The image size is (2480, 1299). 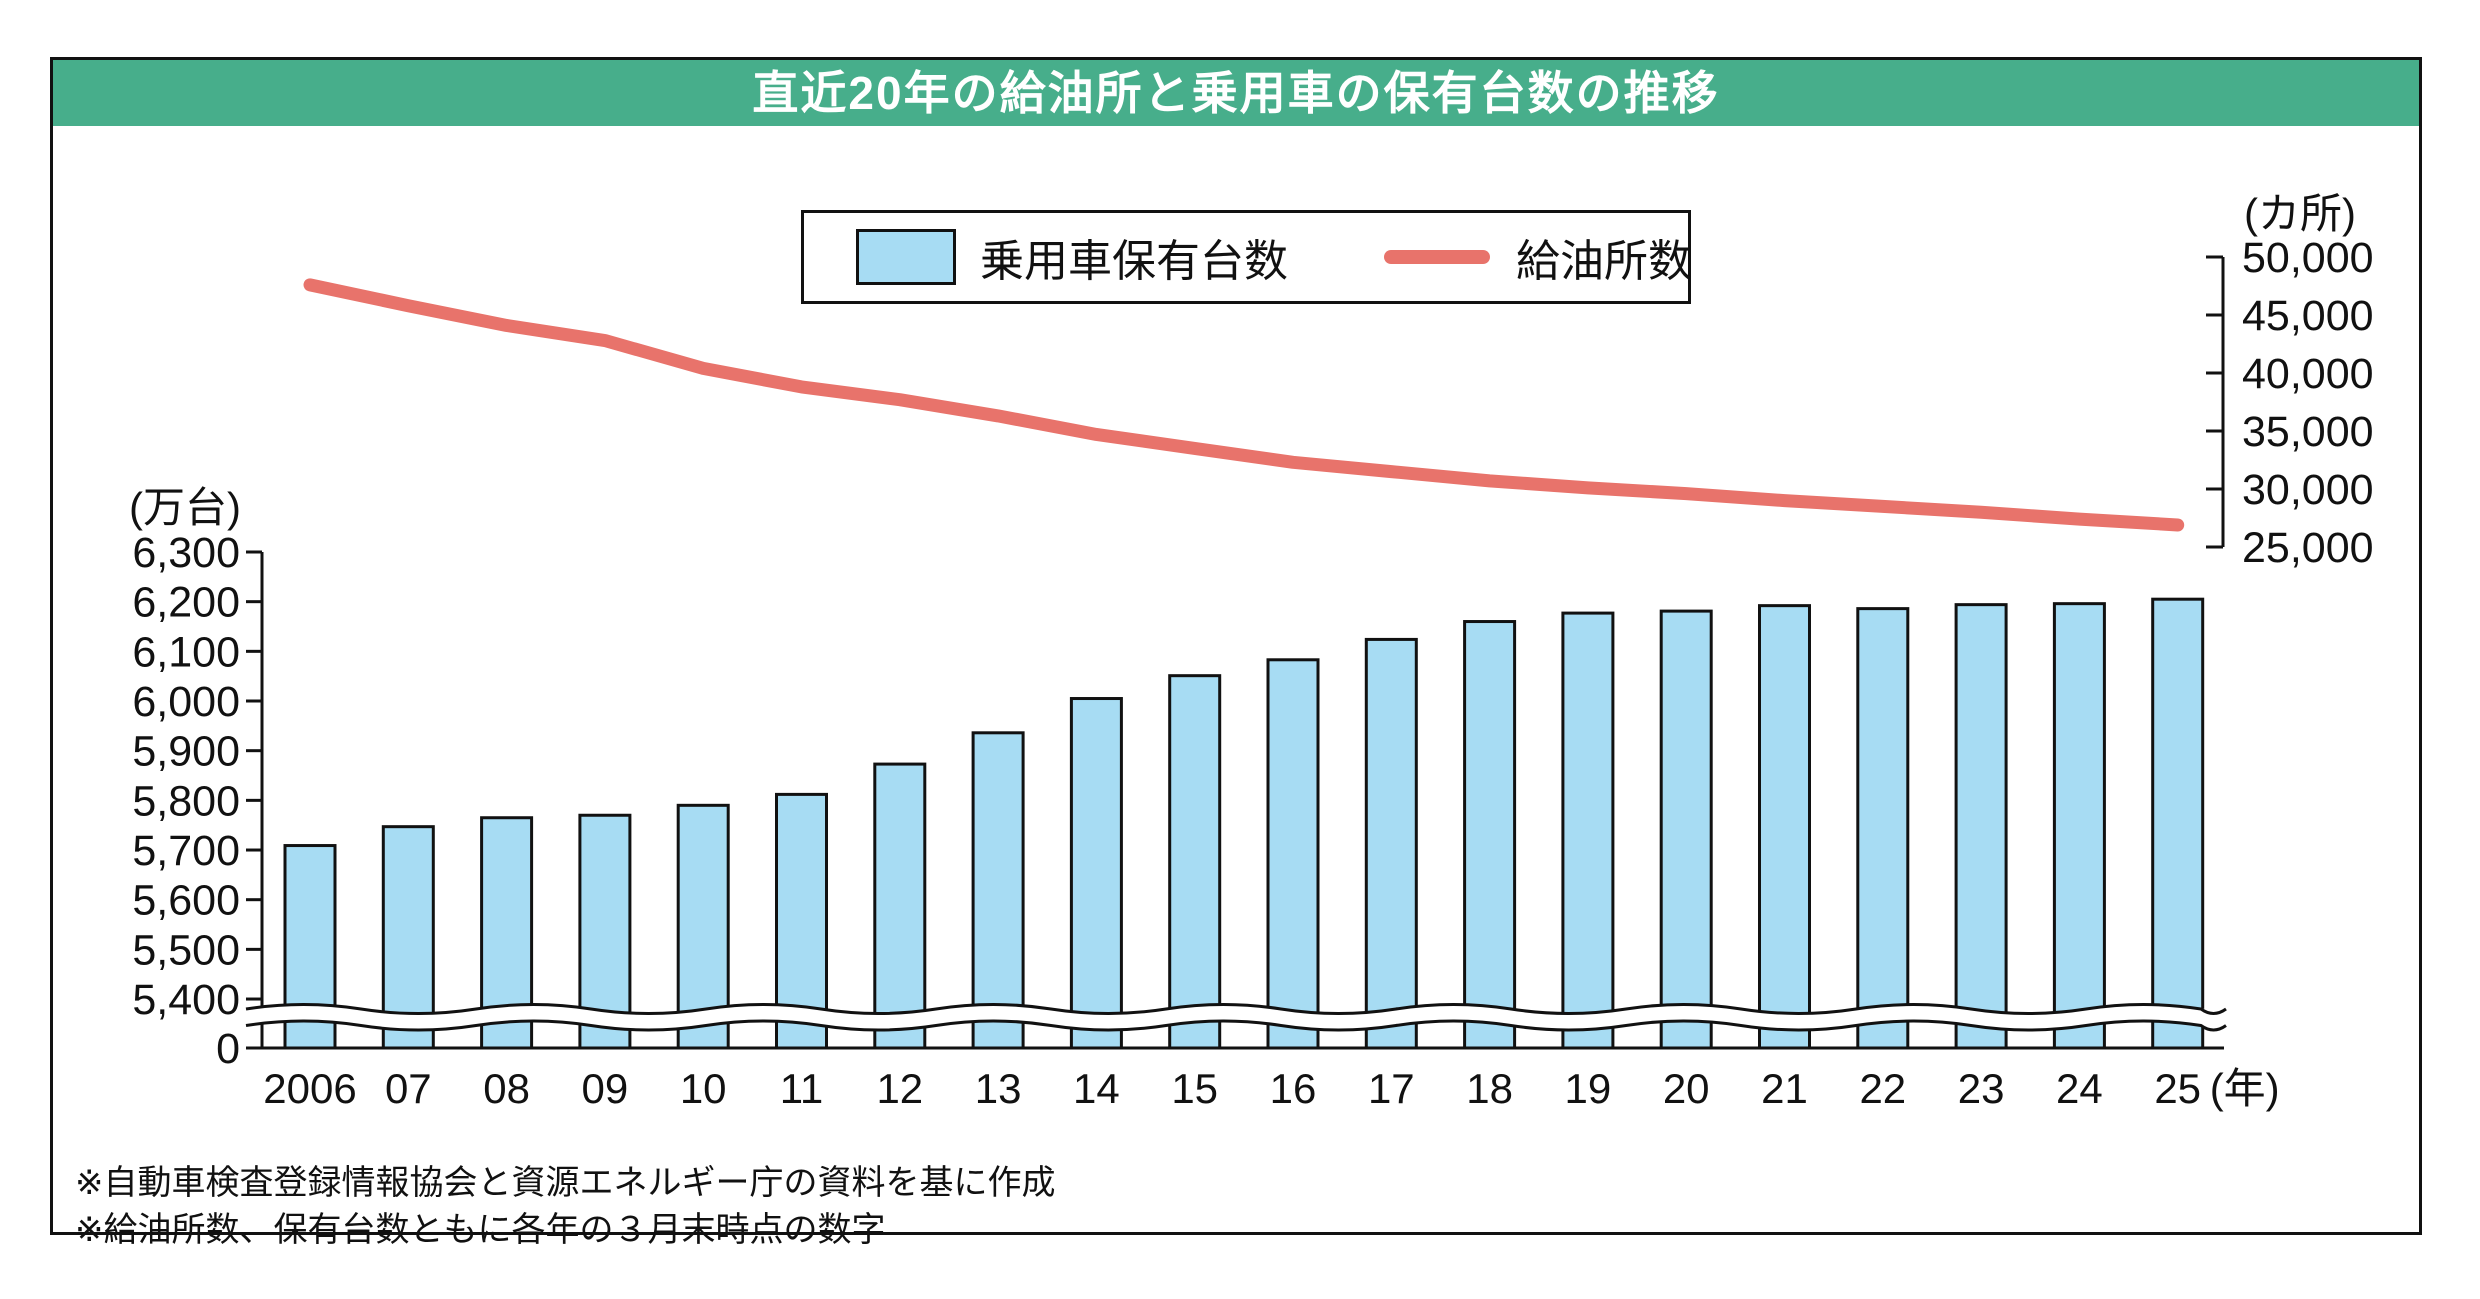 What do you see at coordinates (480, 1229) in the screenshot?
I see `footnote-timing: ※給油所数、保有台数ともに各年の３月末時点の数字` at bounding box center [480, 1229].